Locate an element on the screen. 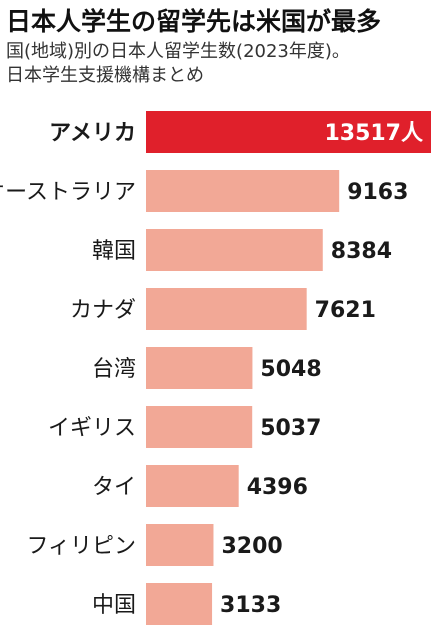  value-label-5: 5037 is located at coordinates (290, 428).